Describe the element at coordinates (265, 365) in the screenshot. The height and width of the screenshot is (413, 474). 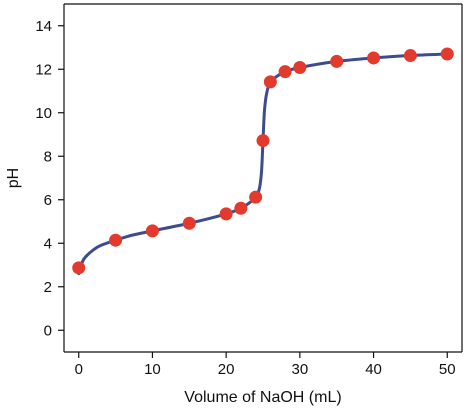
I see `x-axis-ticks: 0 10 20 30 40 50` at that location.